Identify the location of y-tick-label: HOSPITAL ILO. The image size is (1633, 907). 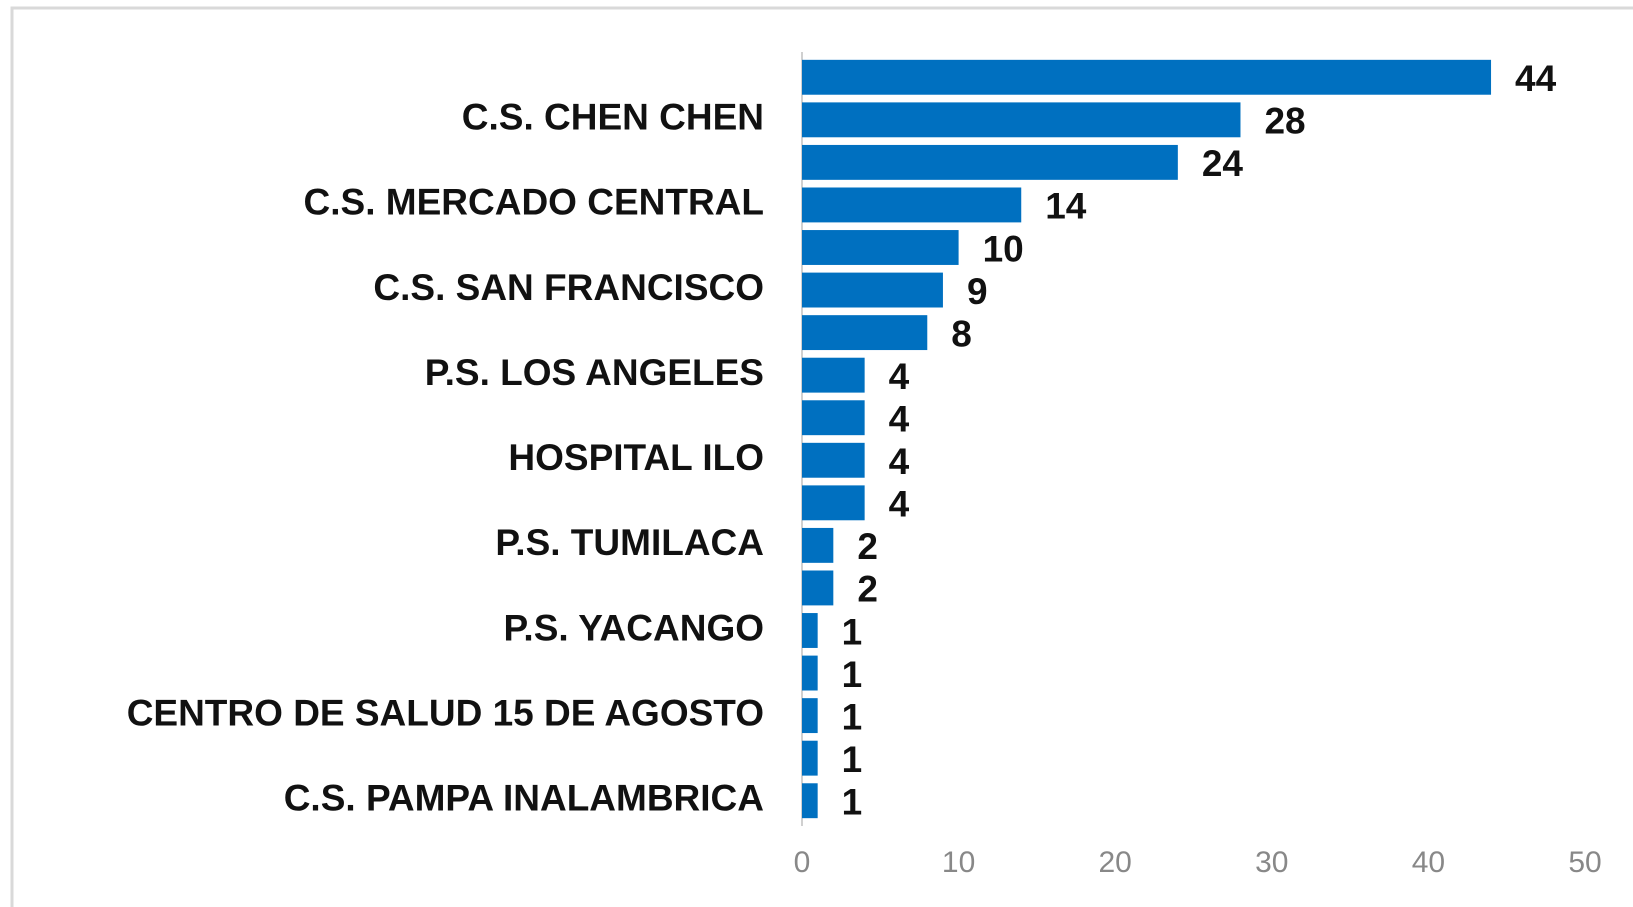
(636, 457).